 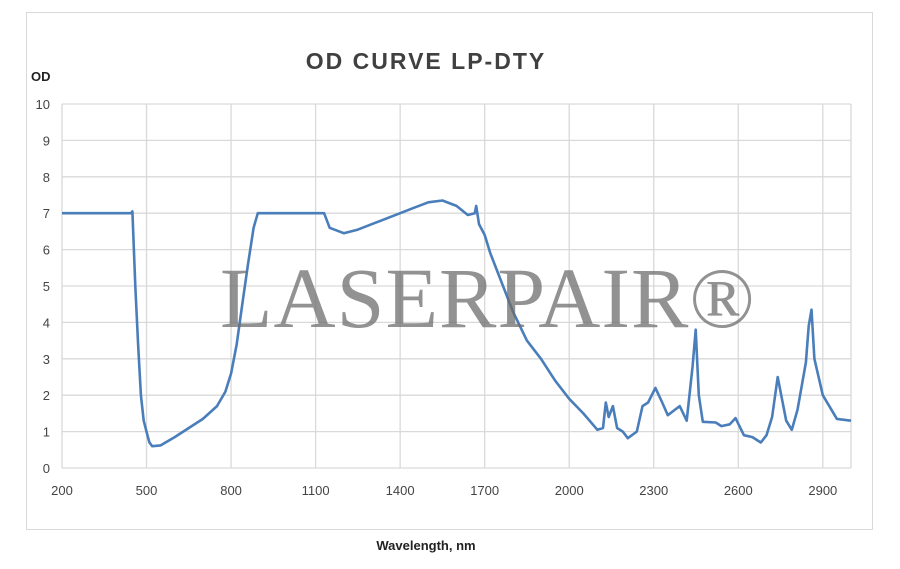 What do you see at coordinates (46, 213) in the screenshot?
I see `y-tick-label: 7` at bounding box center [46, 213].